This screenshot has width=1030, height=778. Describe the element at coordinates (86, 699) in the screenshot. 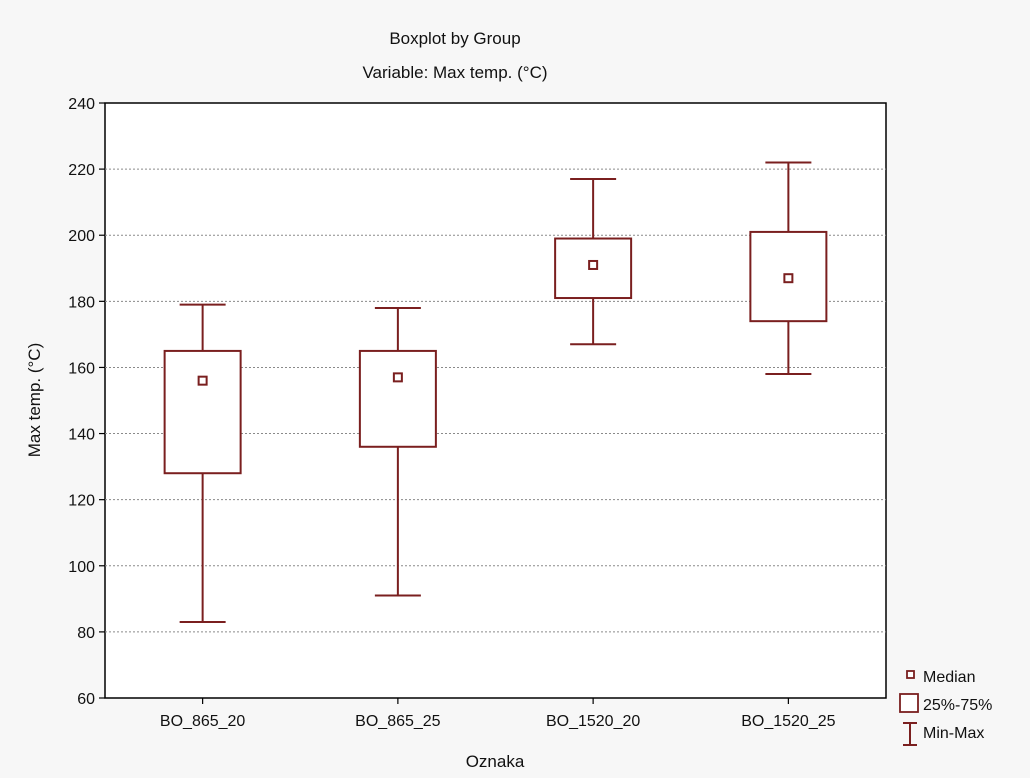

I see `y-tick-label: 60` at that location.